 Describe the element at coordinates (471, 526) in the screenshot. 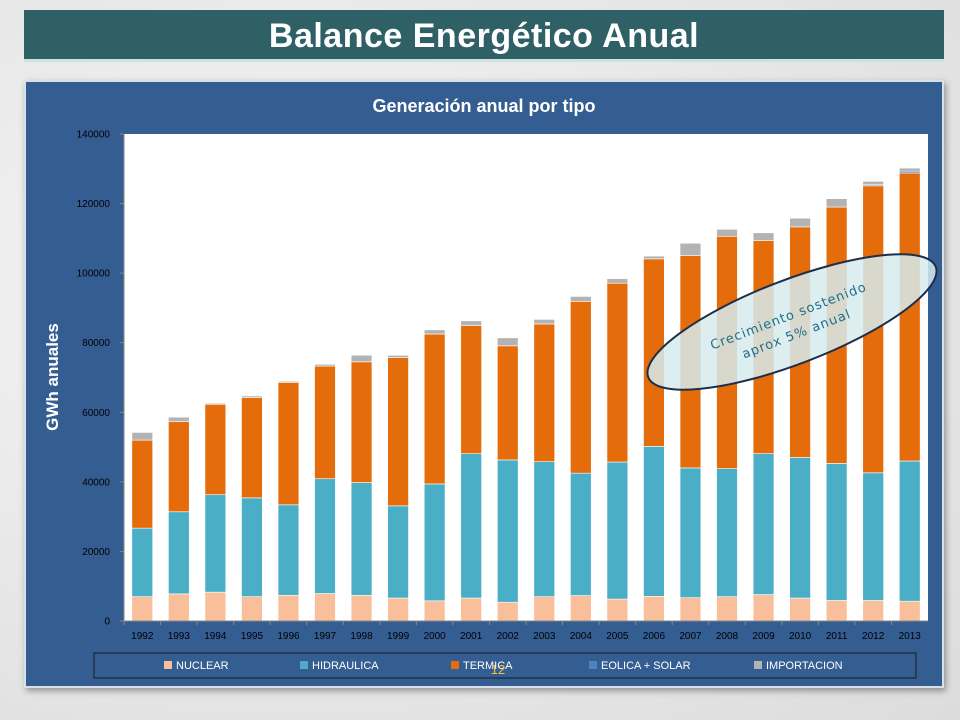

I see `bar-hidraulica-2001` at that location.